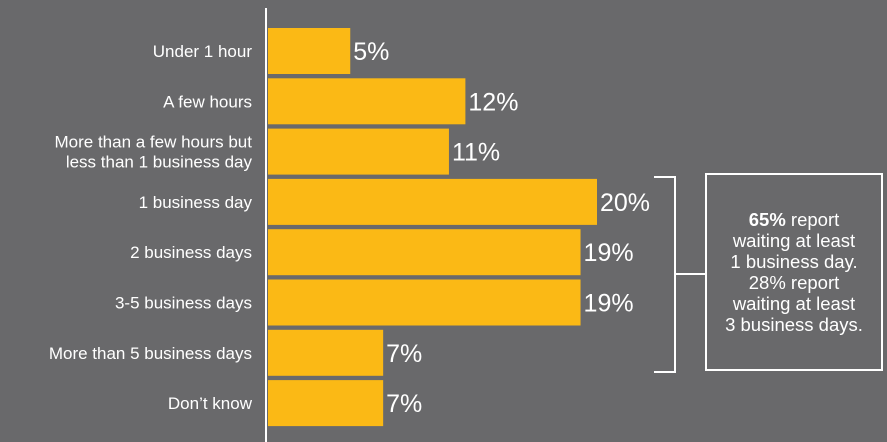  Describe the element at coordinates (404, 404) in the screenshot. I see `value-label-7: 7%` at that location.